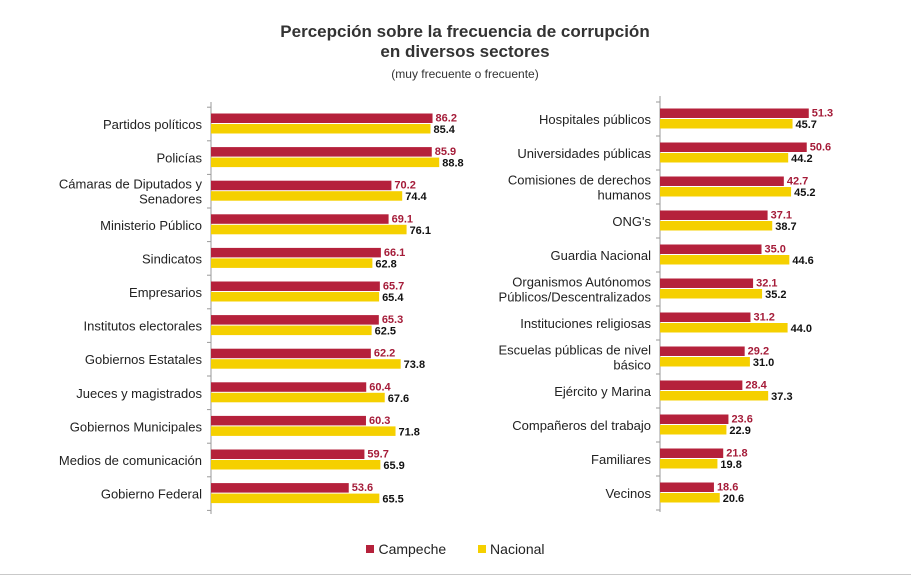 The height and width of the screenshot is (576, 911). Describe the element at coordinates (165, 292) in the screenshot. I see `left-category-label: Empresarios` at that location.